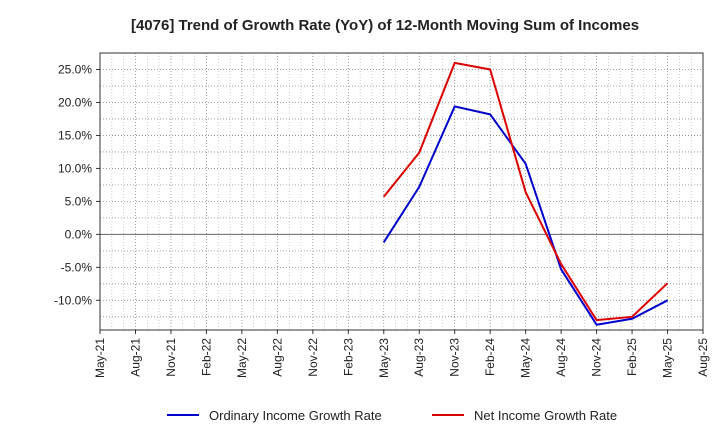 This screenshot has height=440, width=720. I want to click on x-tick-label: Feb-22, so click(206, 357).